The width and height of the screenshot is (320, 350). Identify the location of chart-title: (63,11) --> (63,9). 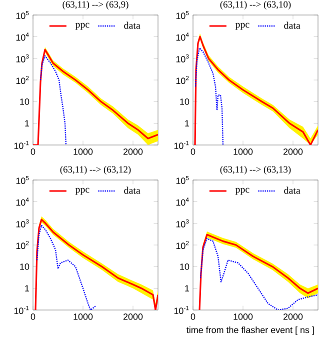
(95, 5).